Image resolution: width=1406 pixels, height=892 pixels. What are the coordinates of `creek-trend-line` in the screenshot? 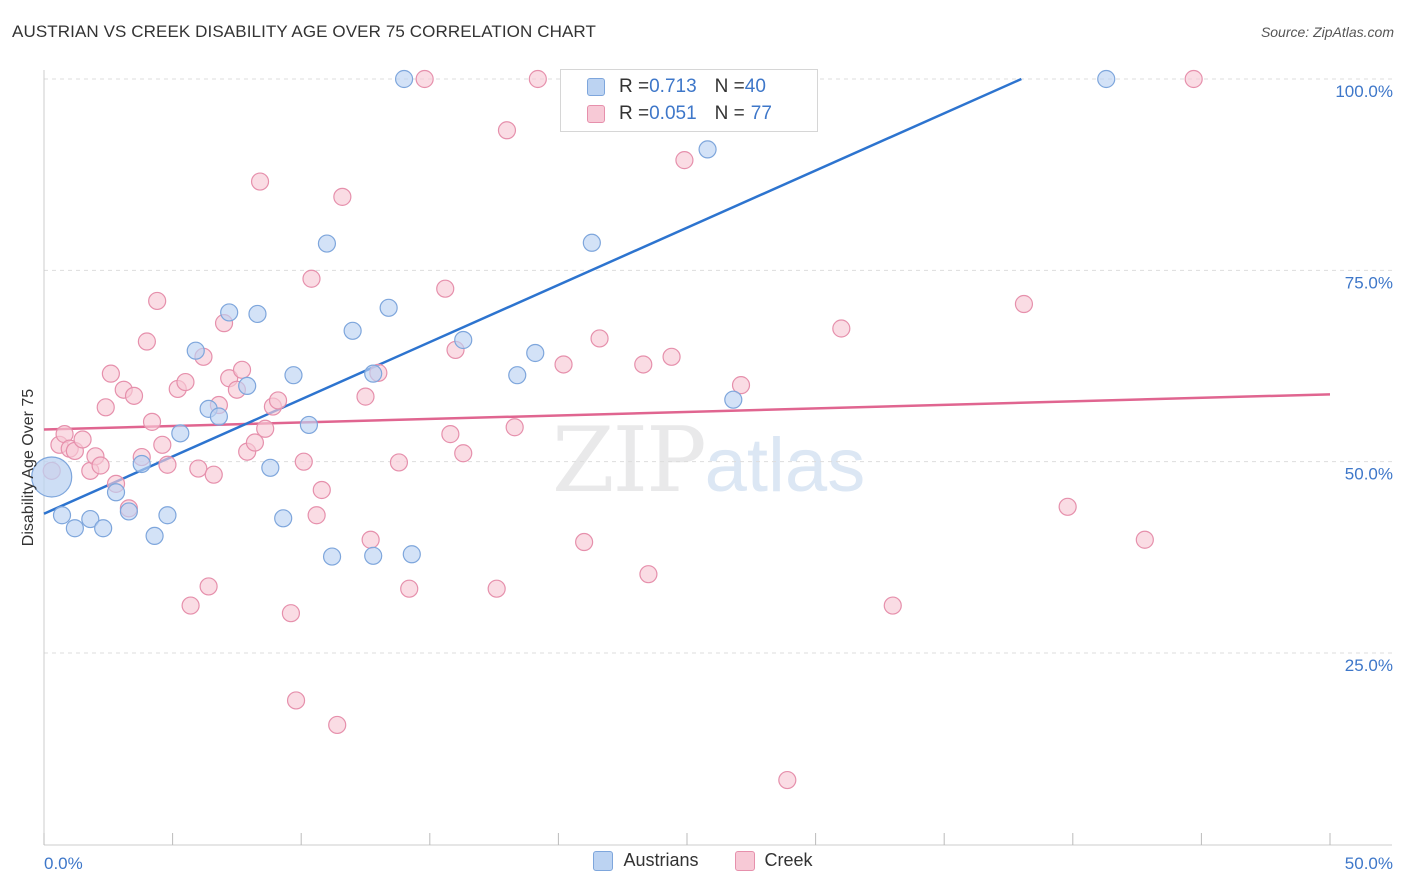 It's located at (687, 412).